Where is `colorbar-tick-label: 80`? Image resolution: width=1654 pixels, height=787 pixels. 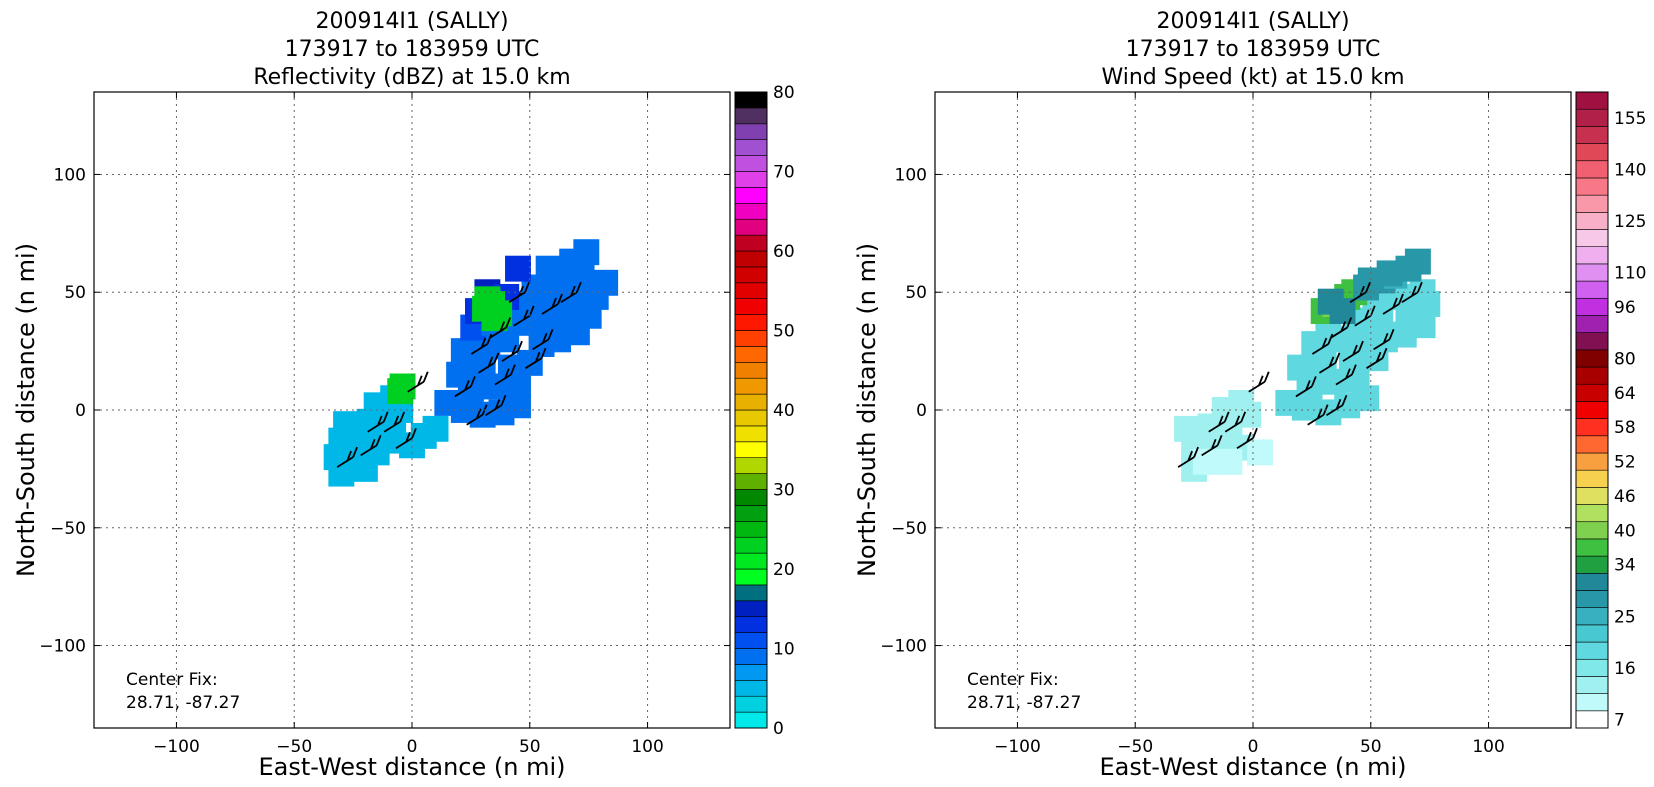
colorbar-tick-label: 80 is located at coordinates (784, 93).